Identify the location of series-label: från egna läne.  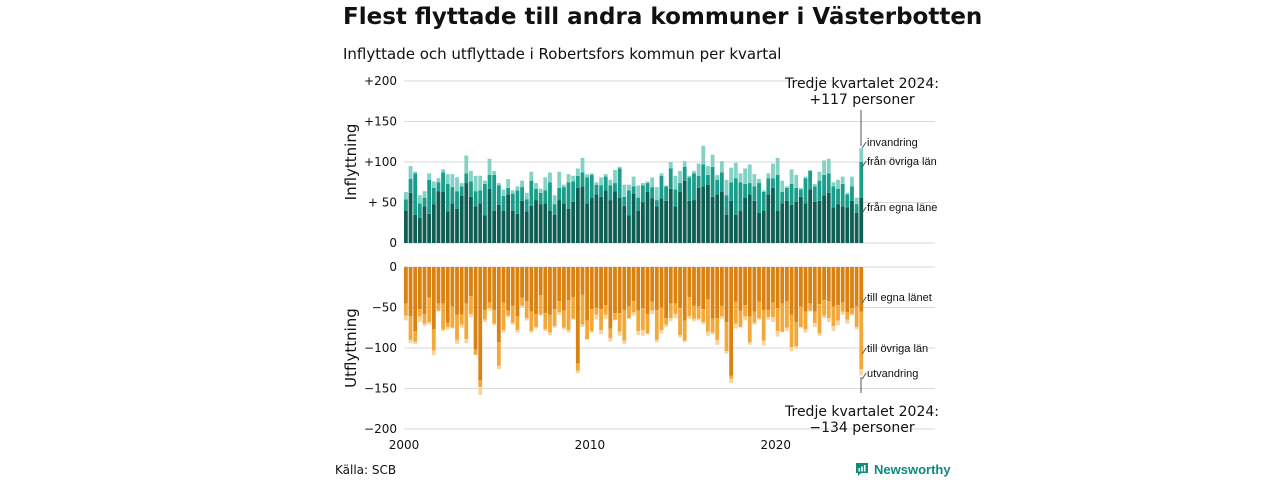
(902, 208).